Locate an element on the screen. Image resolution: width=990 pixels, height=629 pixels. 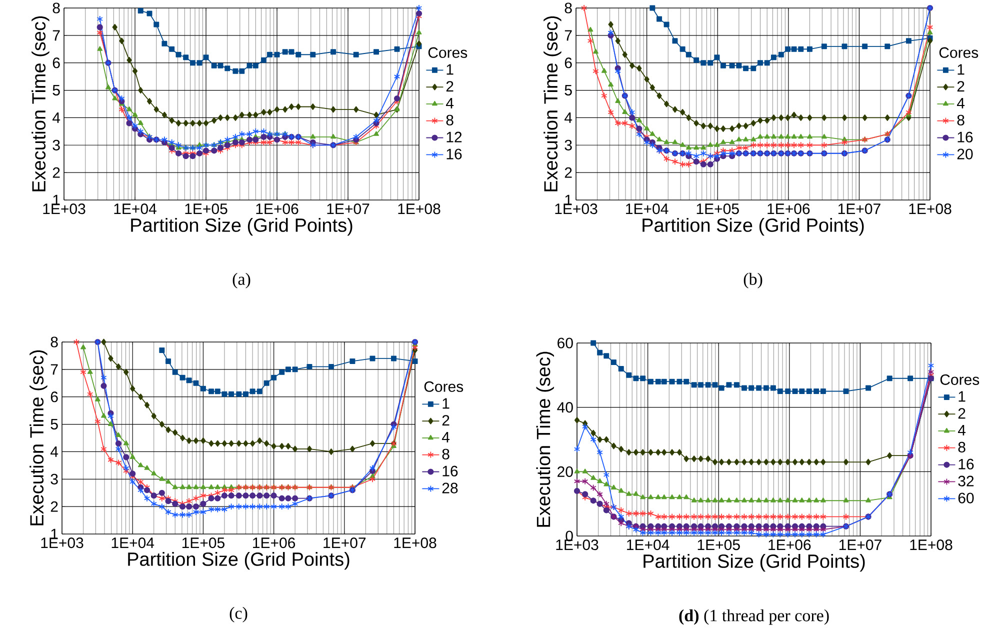
y-tick-label: 20 is located at coordinates (565, 471).